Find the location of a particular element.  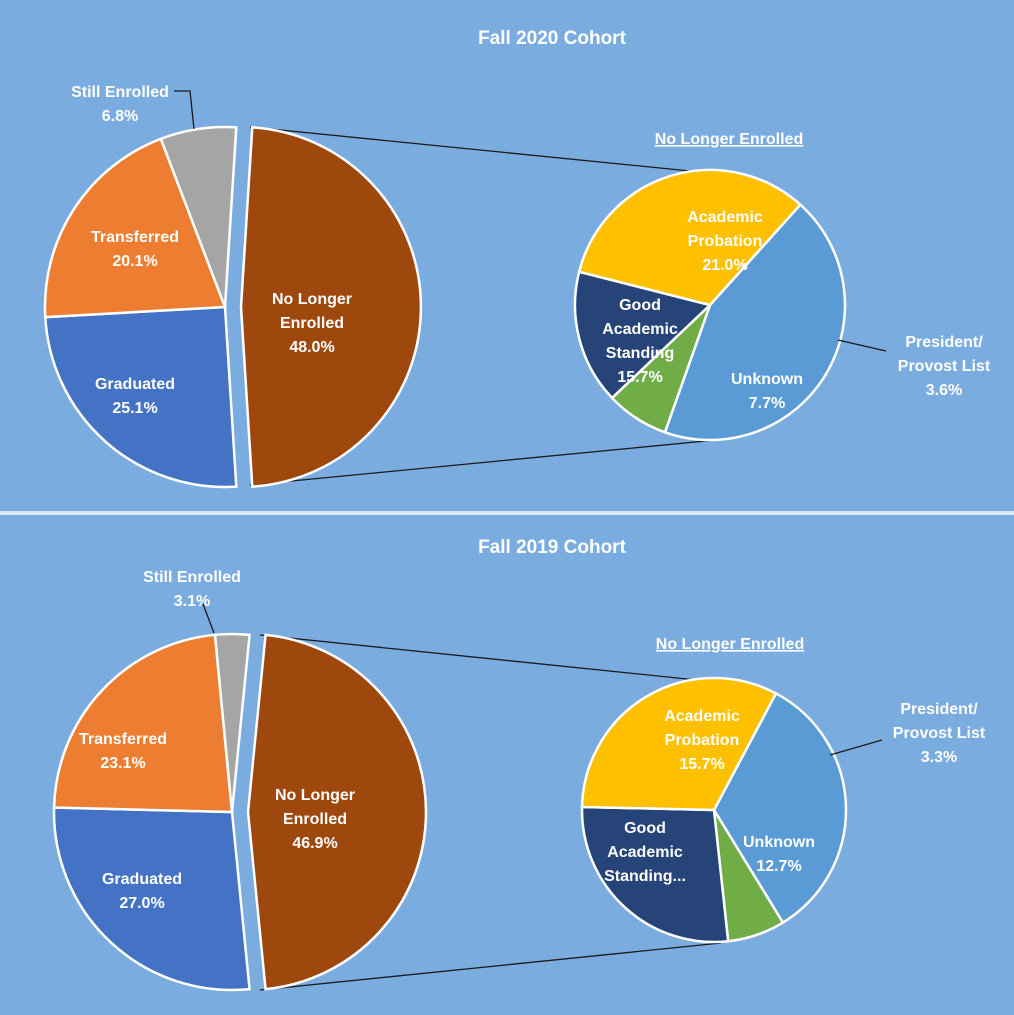

data-label-graduated: Graduated 25.1% is located at coordinates (135, 396).